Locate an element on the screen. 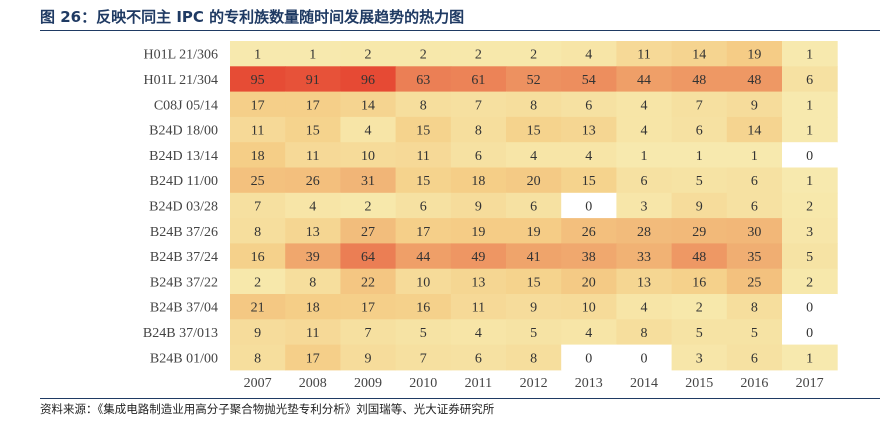  column-label: 2016 is located at coordinates (754, 383).